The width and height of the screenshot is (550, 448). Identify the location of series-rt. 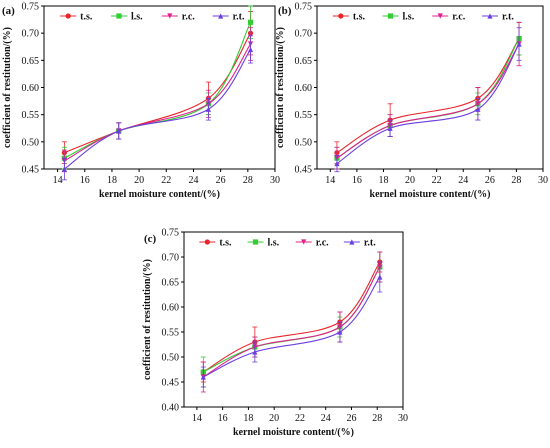
(291, 324).